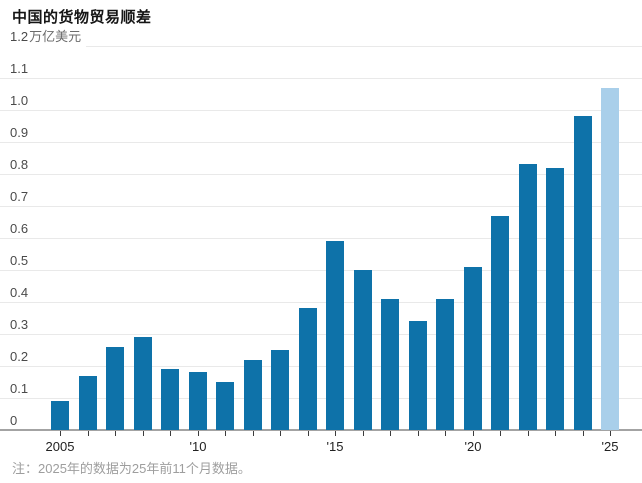 The height and width of the screenshot is (483, 642). I want to click on bar-2013, so click(280, 390).